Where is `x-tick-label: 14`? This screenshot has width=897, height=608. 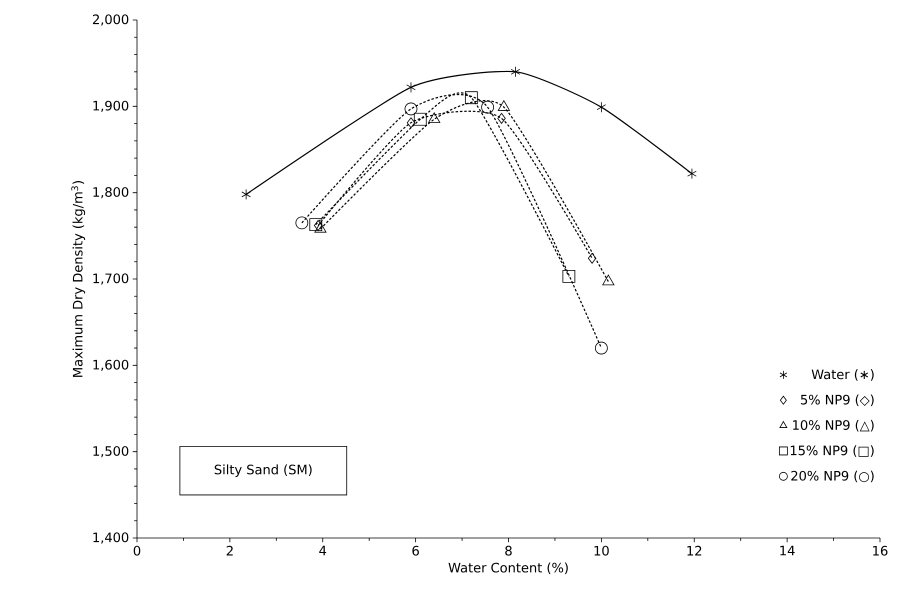 x-tick-label: 14 is located at coordinates (787, 551).